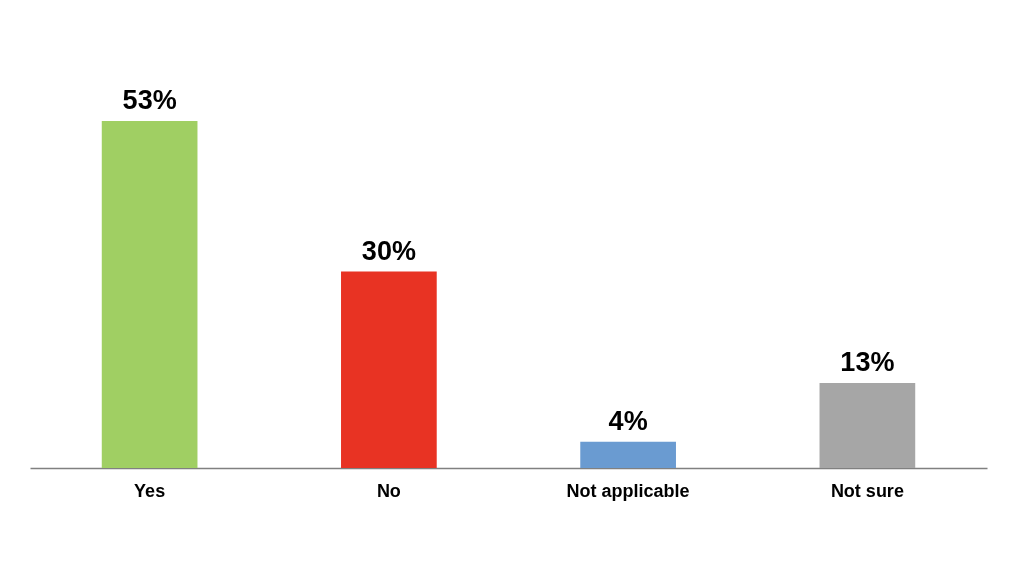 The image size is (1024, 566). Describe the element at coordinates (388, 250) in the screenshot. I see `data-label: 30%` at that location.